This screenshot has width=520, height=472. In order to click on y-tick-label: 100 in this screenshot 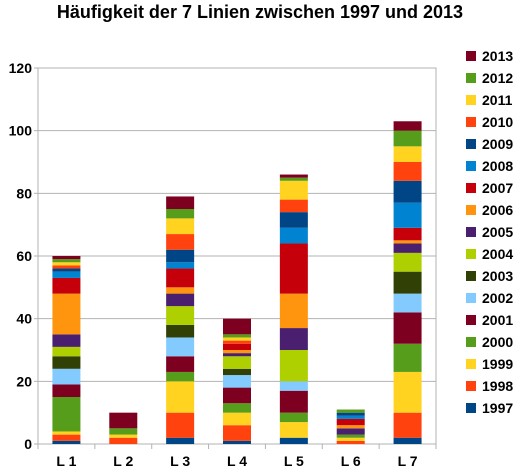, I will do `click(21, 131)`.